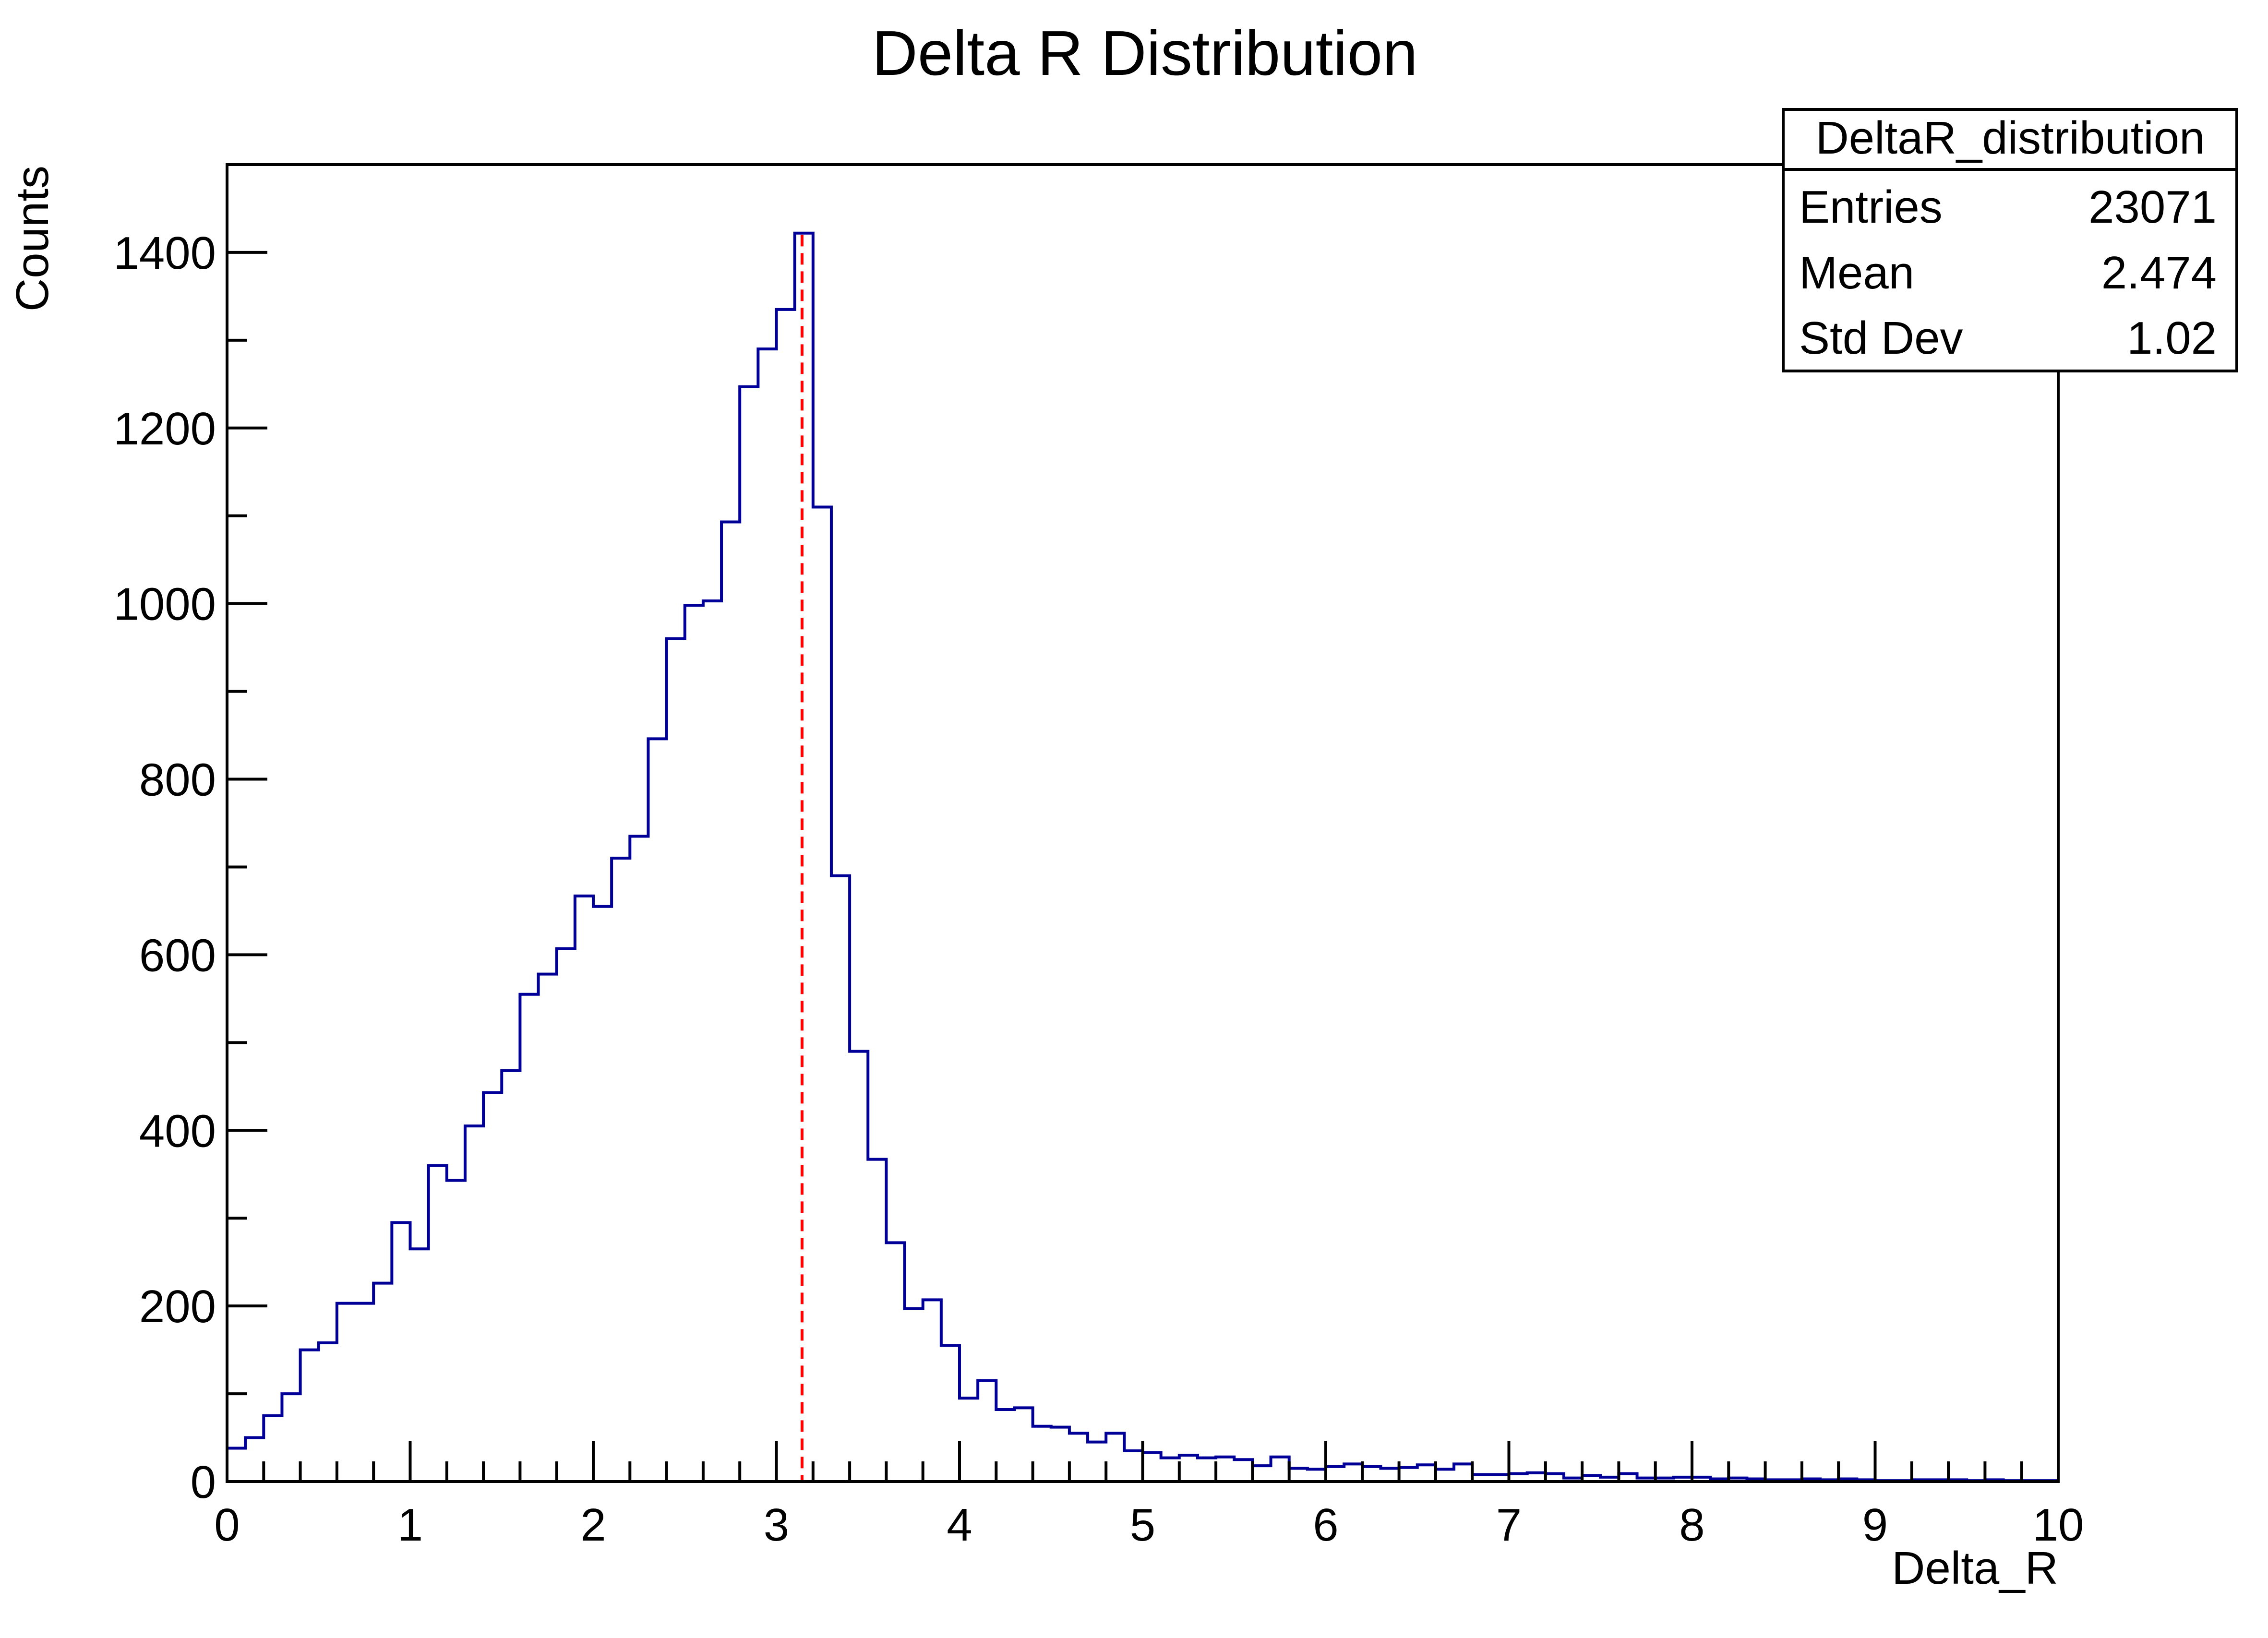 Image resolution: width=2268 pixels, height=1638 pixels. Describe the element at coordinates (2172, 338) in the screenshot. I see `stats-stddev-value: 1.02` at that location.